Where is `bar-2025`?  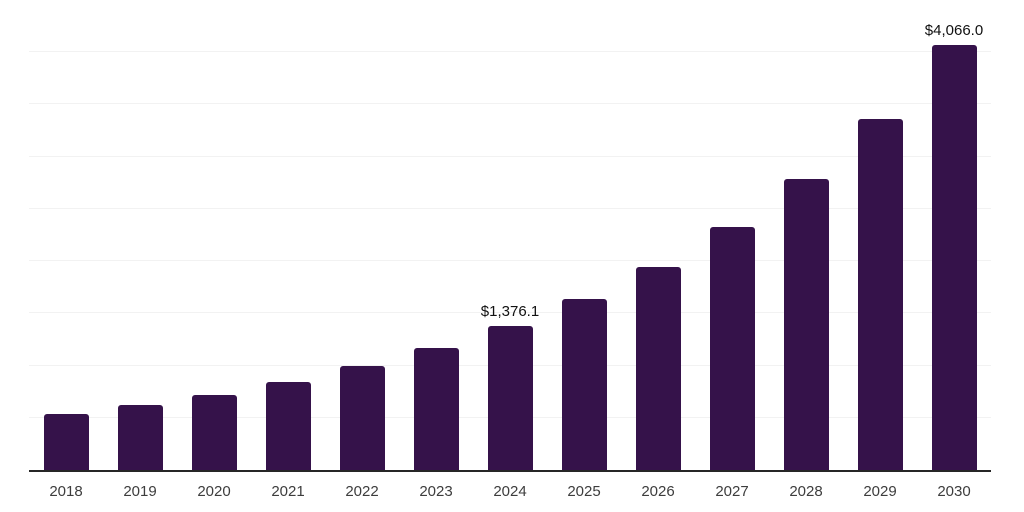 bar-2025 is located at coordinates (584, 384).